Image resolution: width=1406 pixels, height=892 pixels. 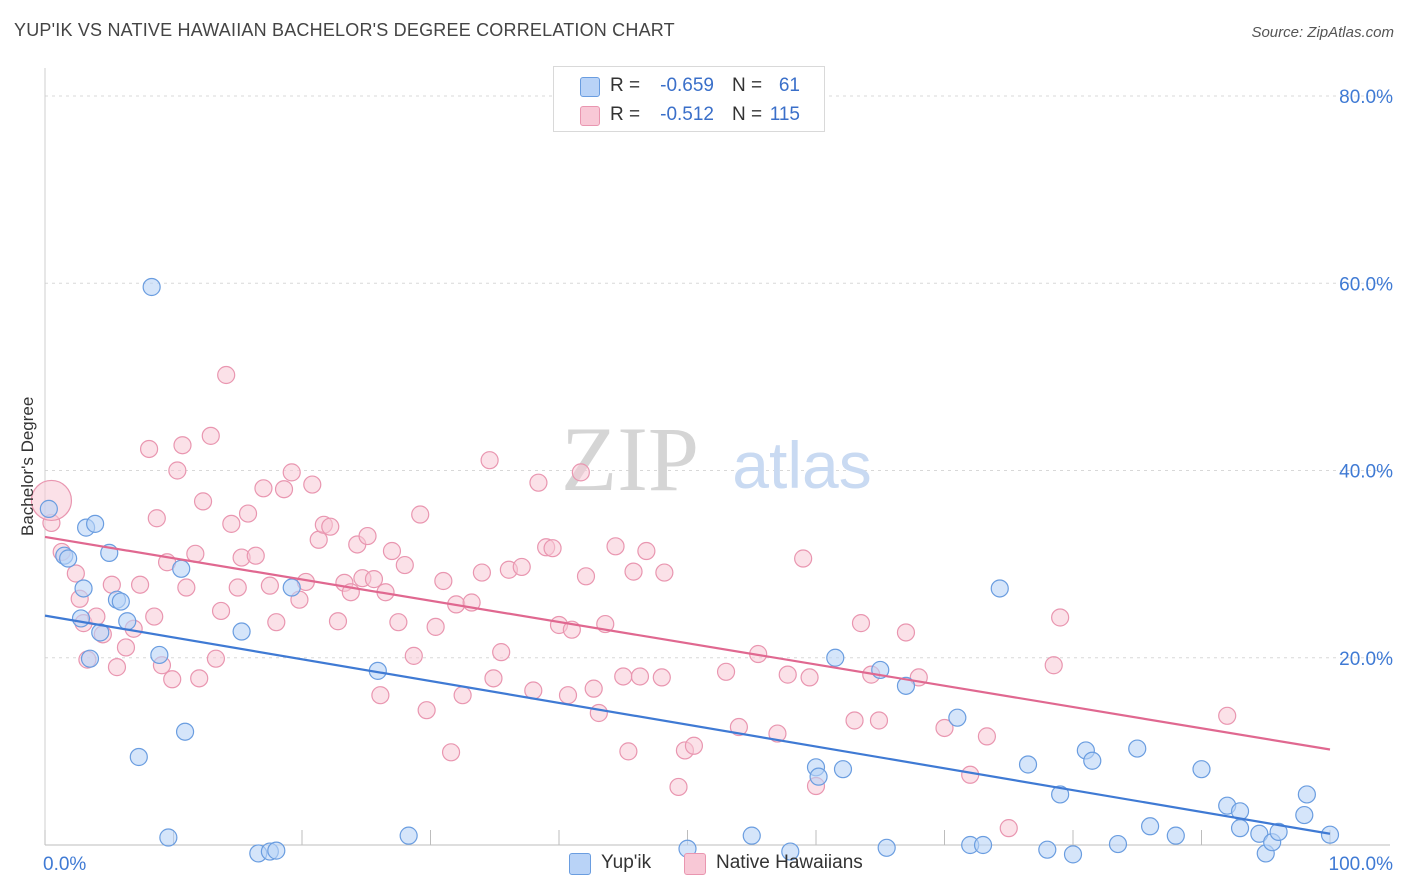 I want to click on watermark: ZIP atlas, so click(x=716, y=459).